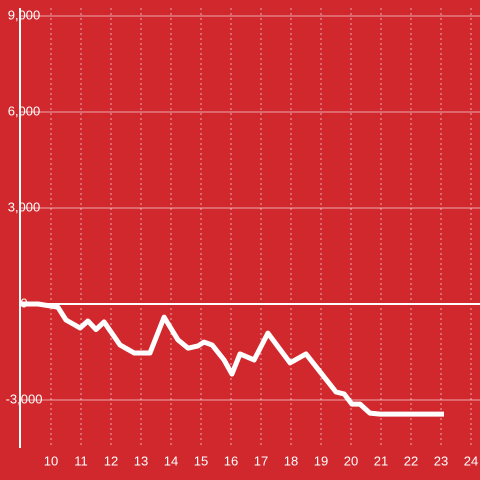  I want to click on x-tick-label: 20, so click(351, 460).